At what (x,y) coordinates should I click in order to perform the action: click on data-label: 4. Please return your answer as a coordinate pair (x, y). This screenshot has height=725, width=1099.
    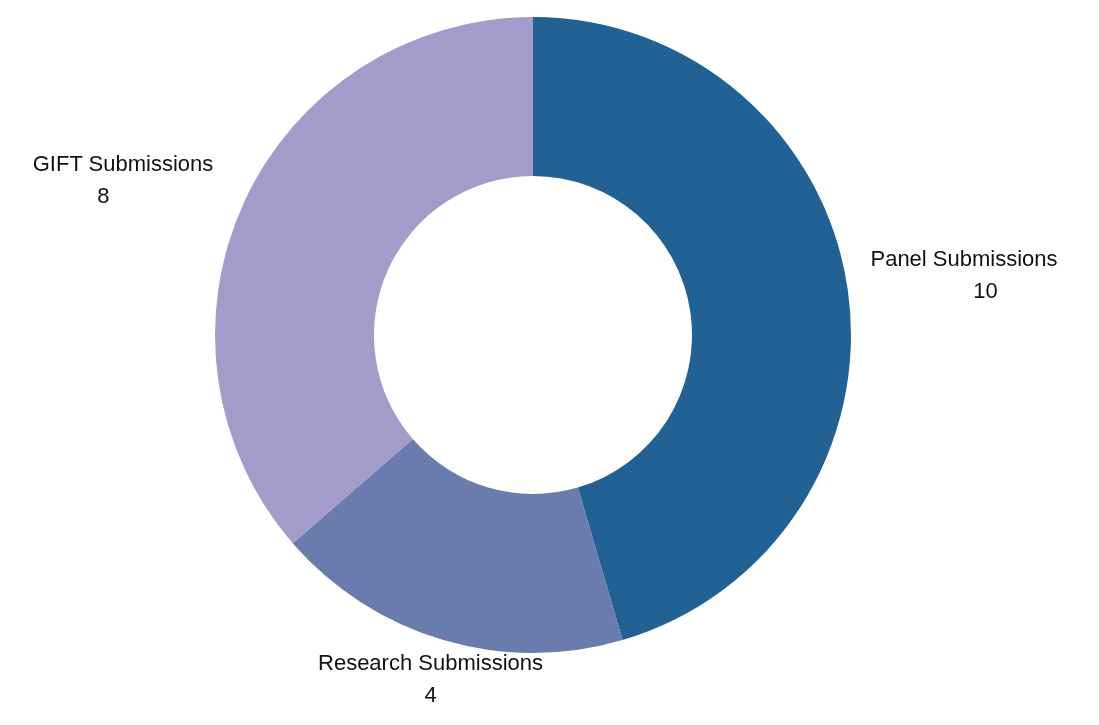
    Looking at the image, I should click on (430, 694).